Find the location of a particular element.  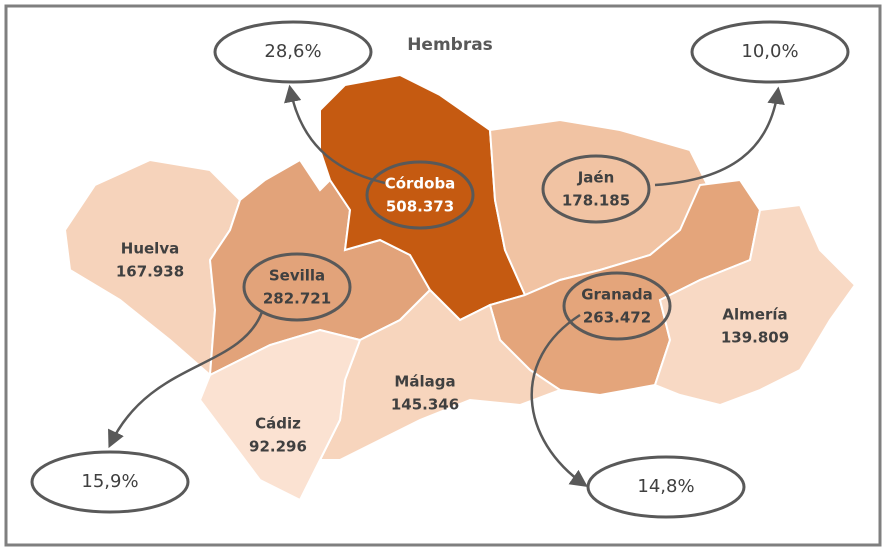

region-value: 178.185 is located at coordinates (596, 201).